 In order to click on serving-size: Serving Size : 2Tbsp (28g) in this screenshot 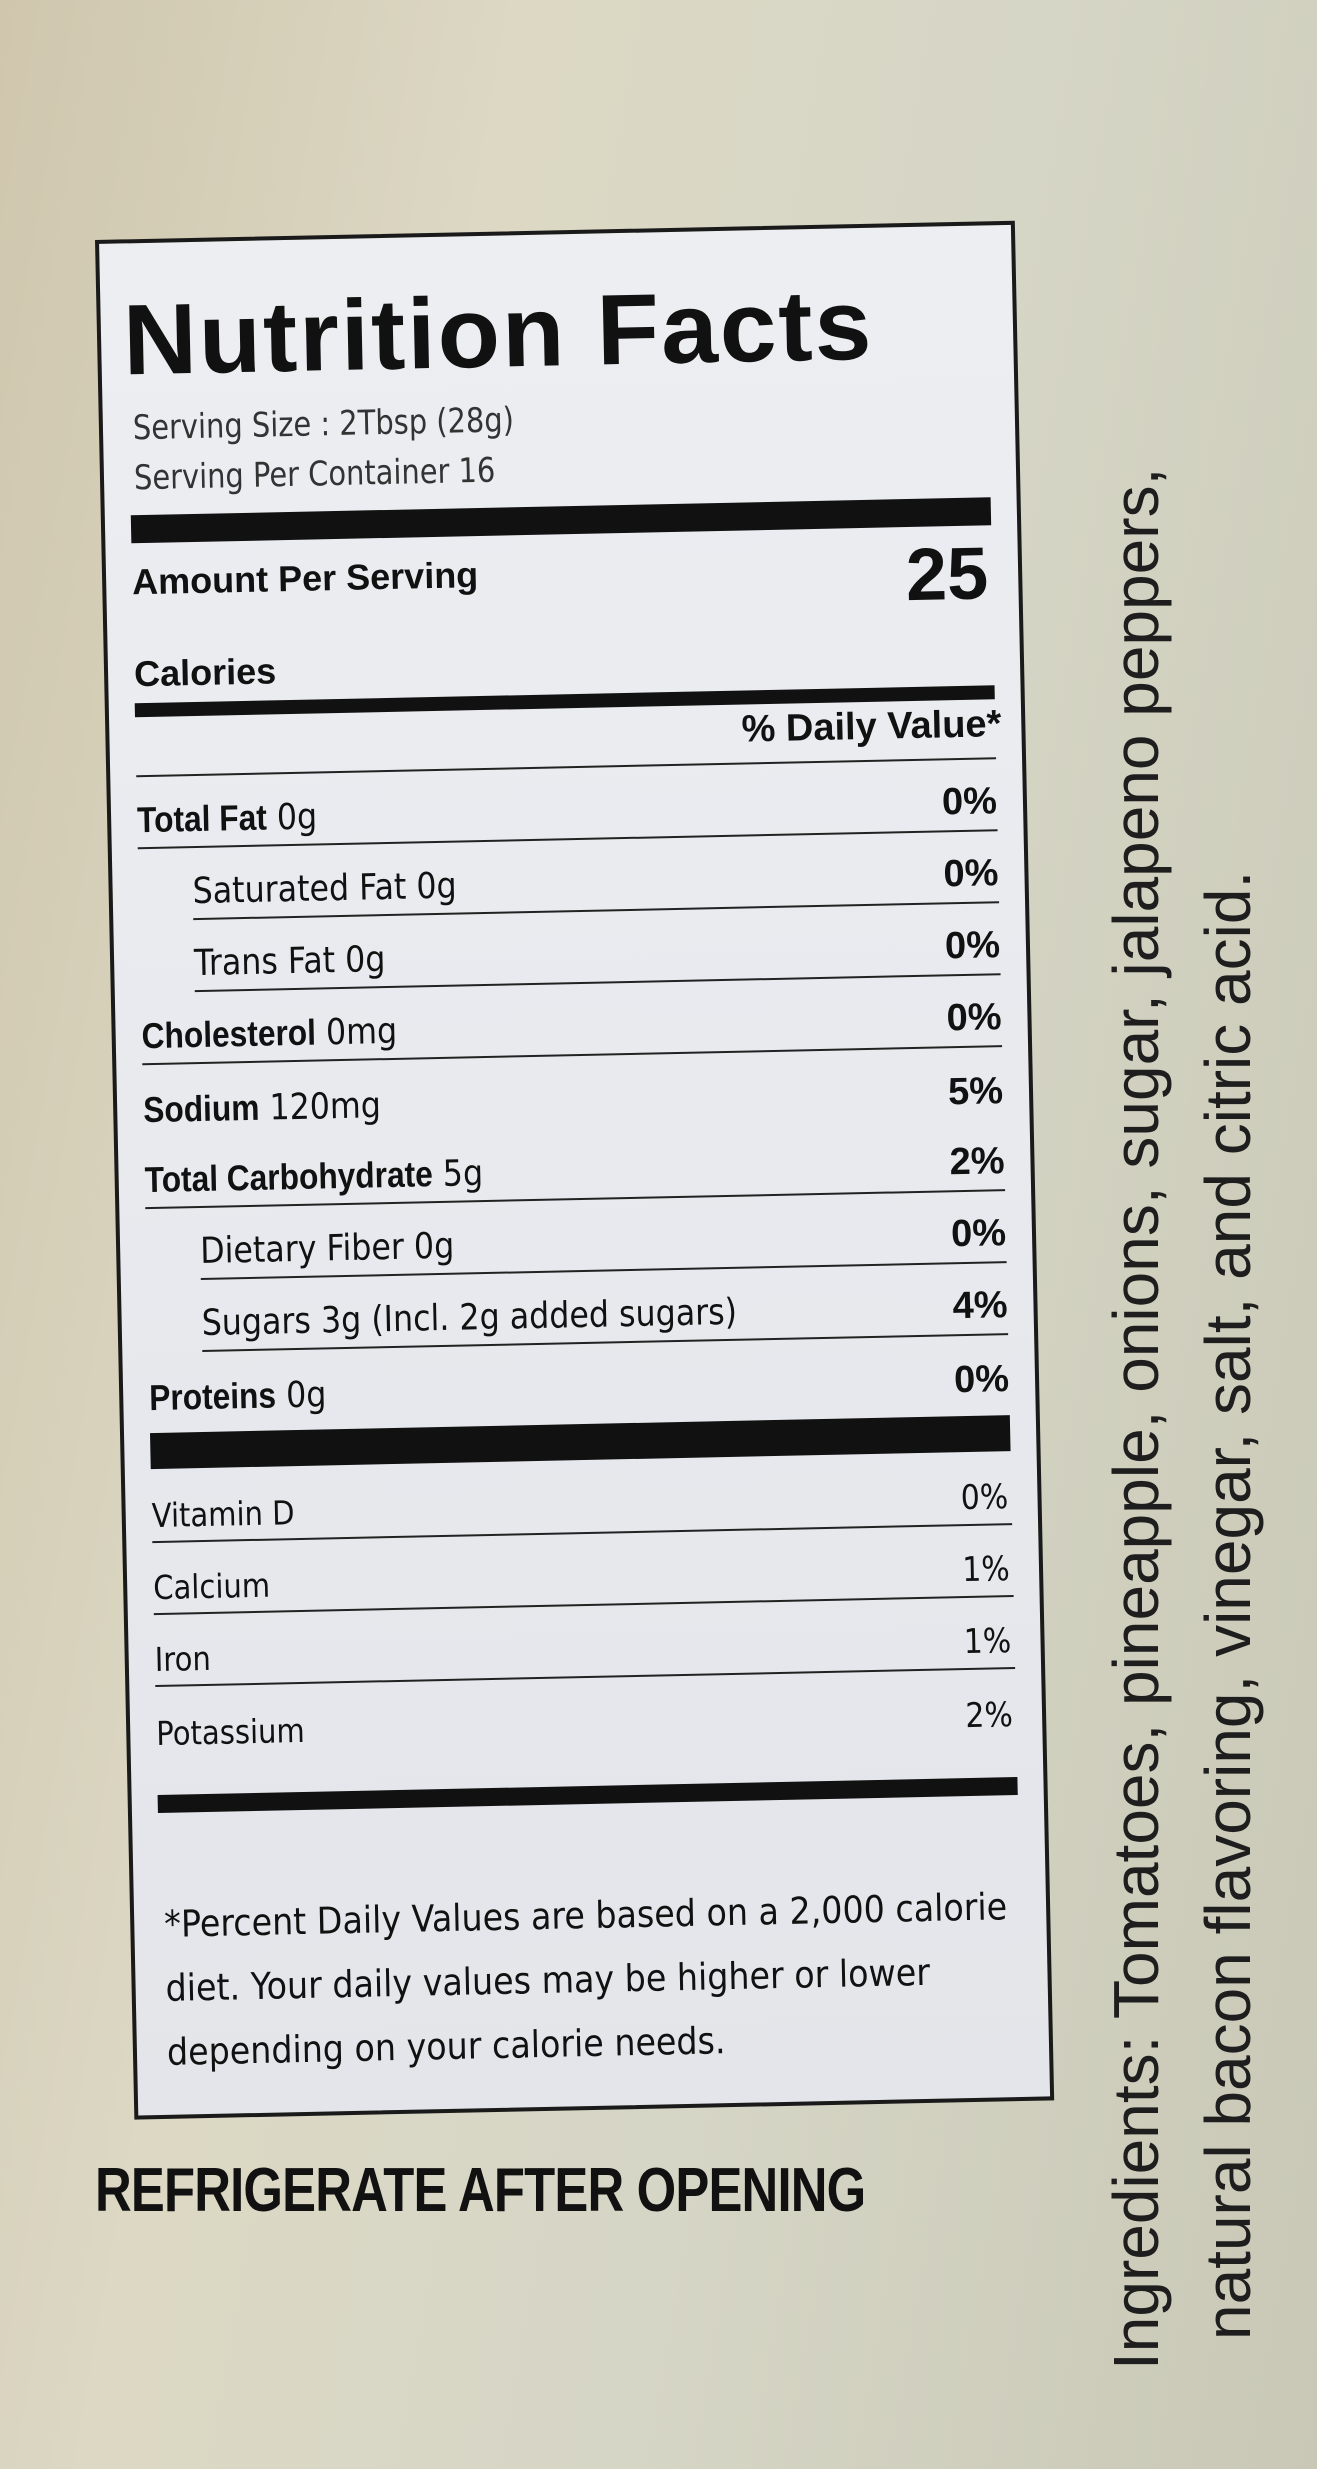, I will do `click(323, 424)`.